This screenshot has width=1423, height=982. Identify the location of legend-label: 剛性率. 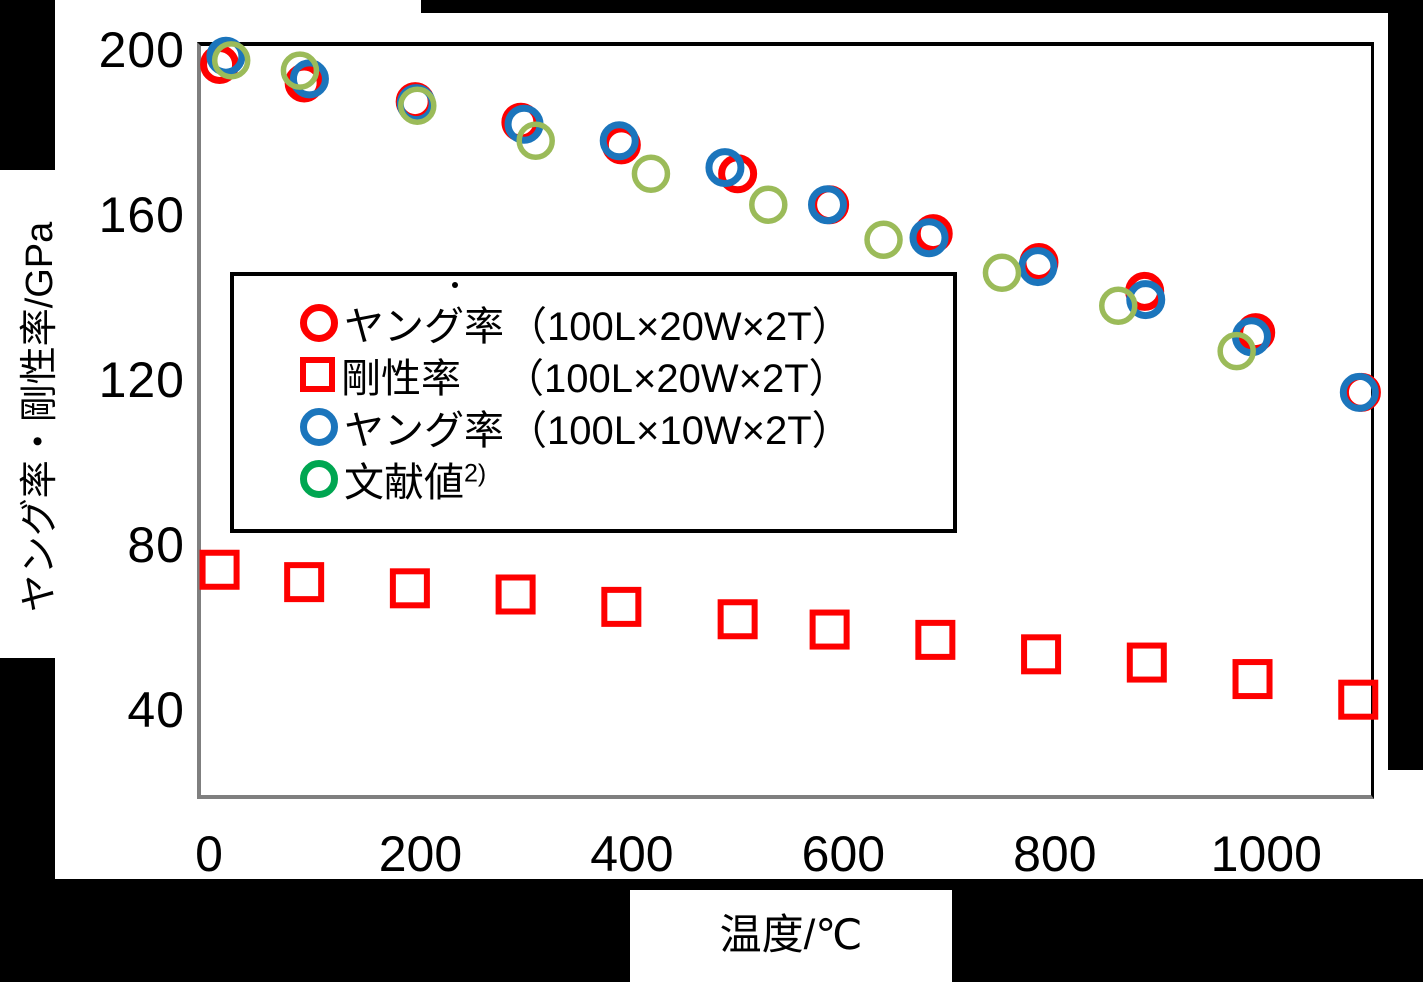
(401, 379).